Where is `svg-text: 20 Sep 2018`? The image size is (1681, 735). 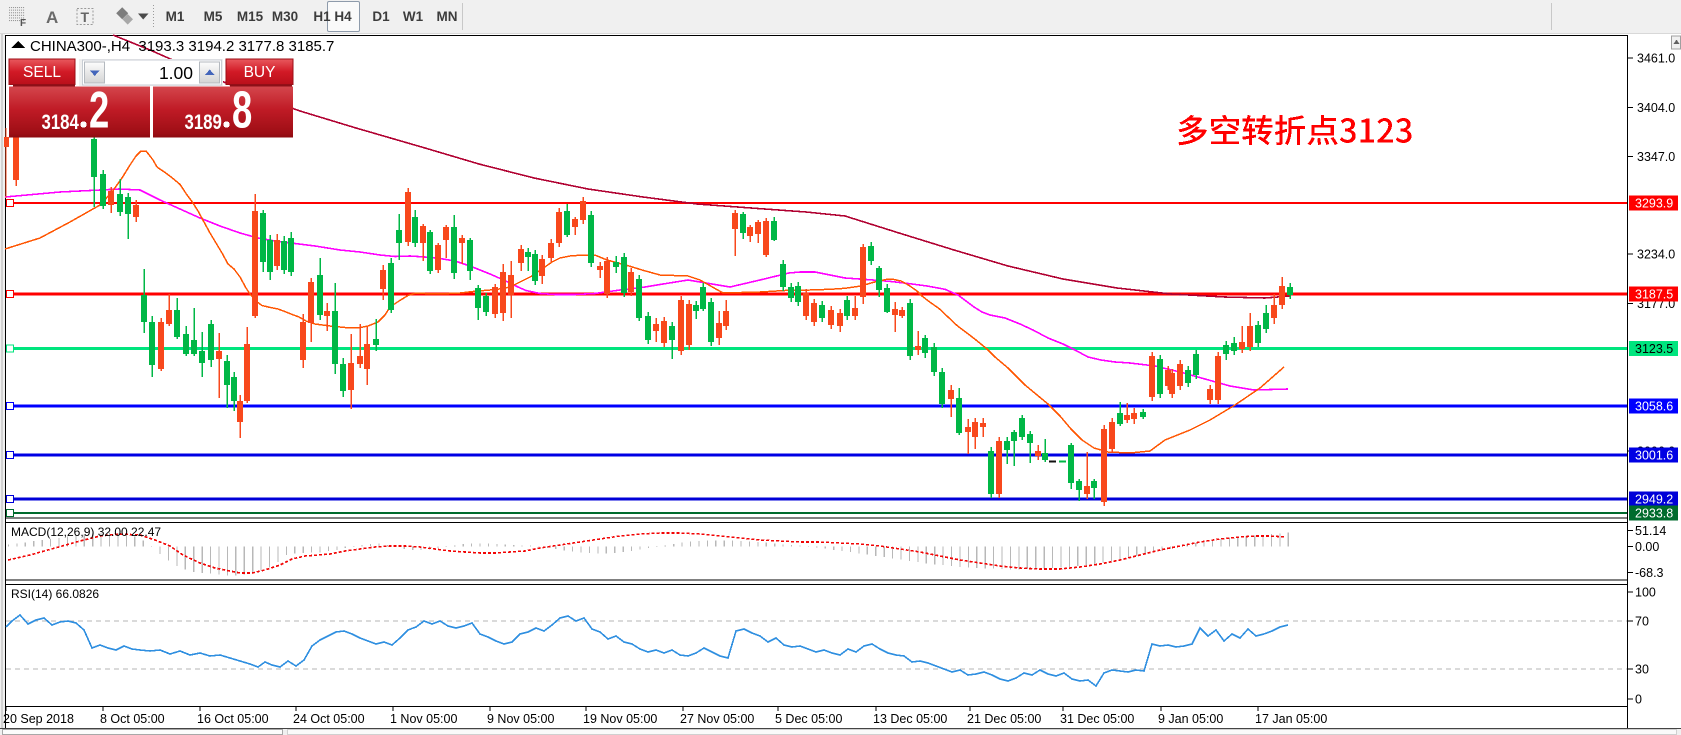 svg-text: 20 Sep 2018 is located at coordinates (38, 719).